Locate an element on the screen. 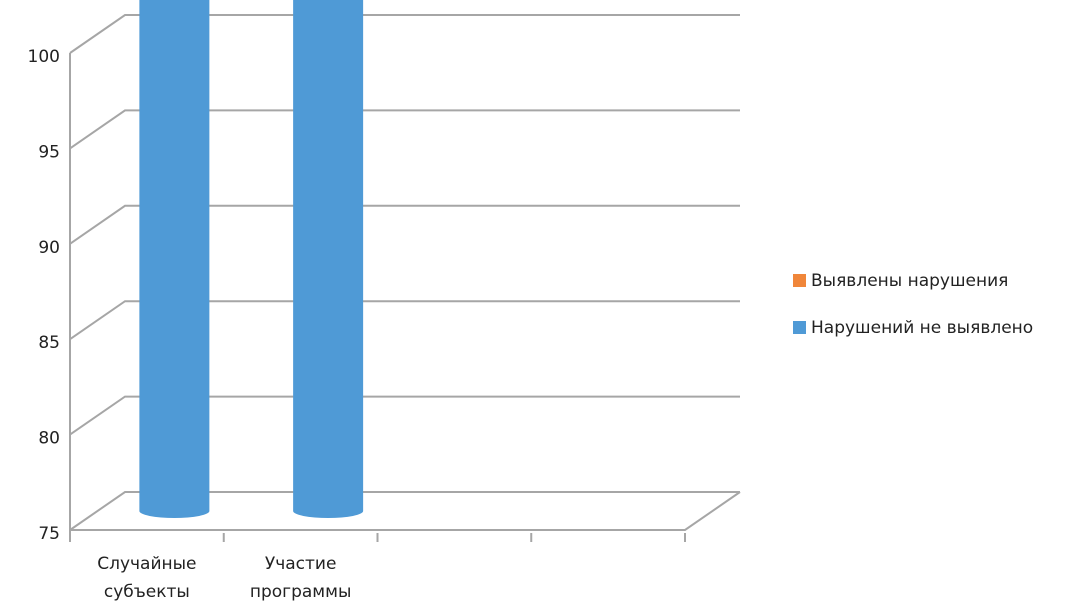 The image size is (1082, 612). floor is located at coordinates (405, 511).